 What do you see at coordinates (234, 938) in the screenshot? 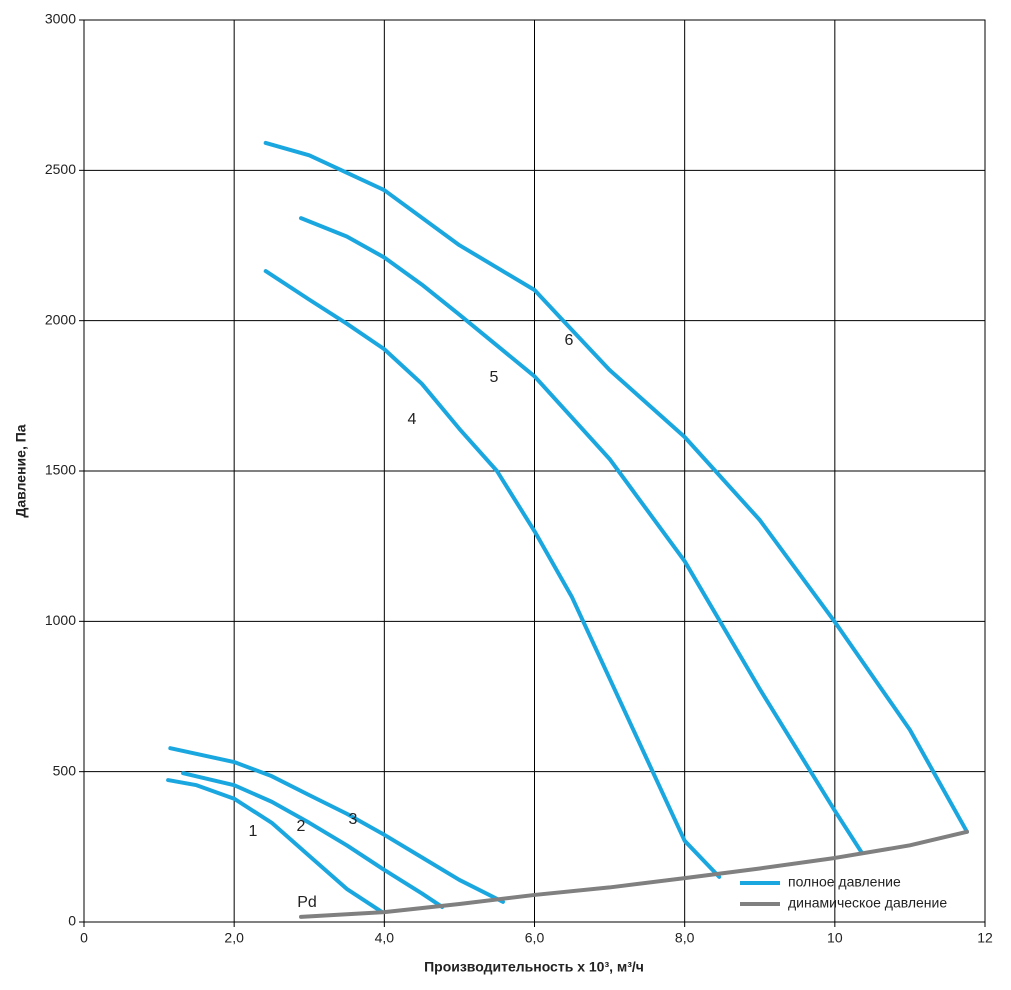
I see `x-tick-label: 2,0` at bounding box center [234, 938].